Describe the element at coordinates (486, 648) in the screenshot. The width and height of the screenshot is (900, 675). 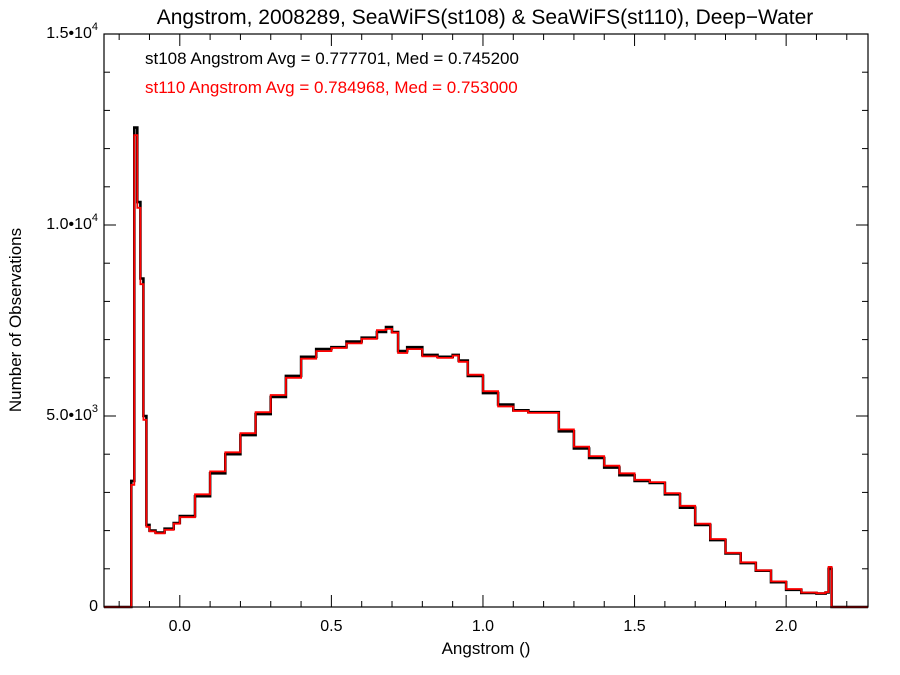
I see `x-axis-label: Angstrom ()` at that location.